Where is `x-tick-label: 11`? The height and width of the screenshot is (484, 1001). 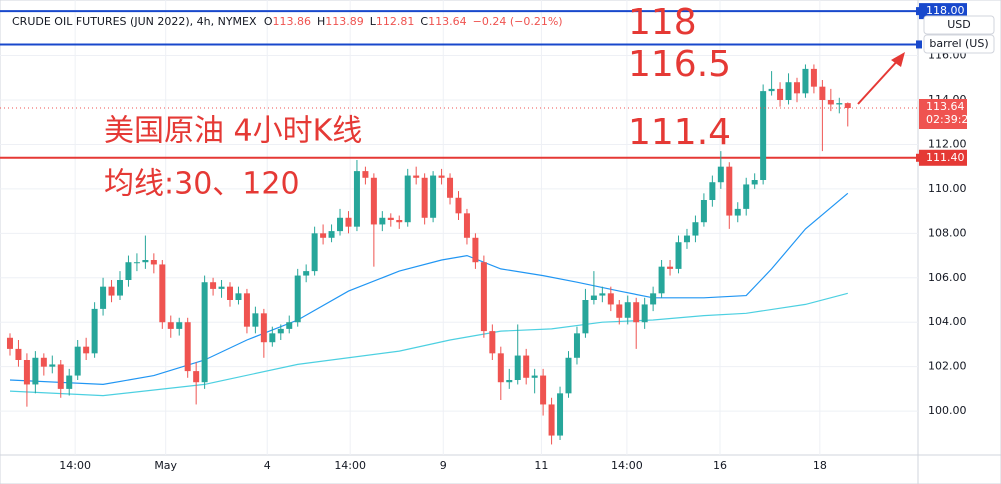
x-tick-label: 11 is located at coordinates (541, 465).